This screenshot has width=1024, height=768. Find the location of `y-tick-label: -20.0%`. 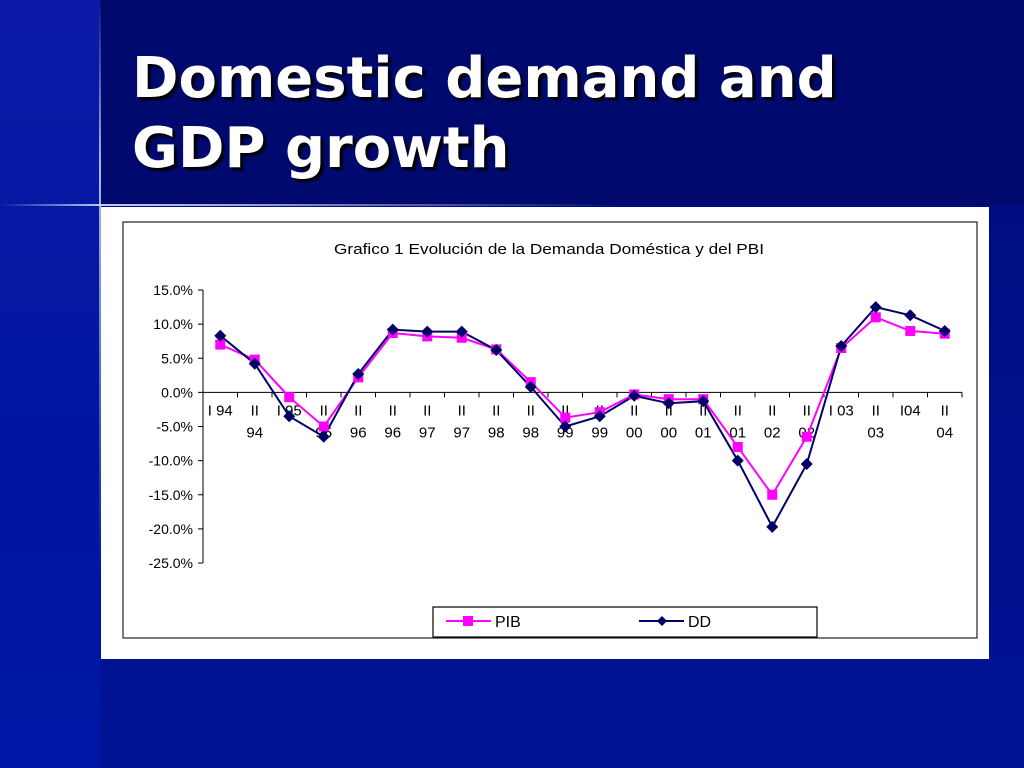

y-tick-label: -20.0% is located at coordinates (171, 529).